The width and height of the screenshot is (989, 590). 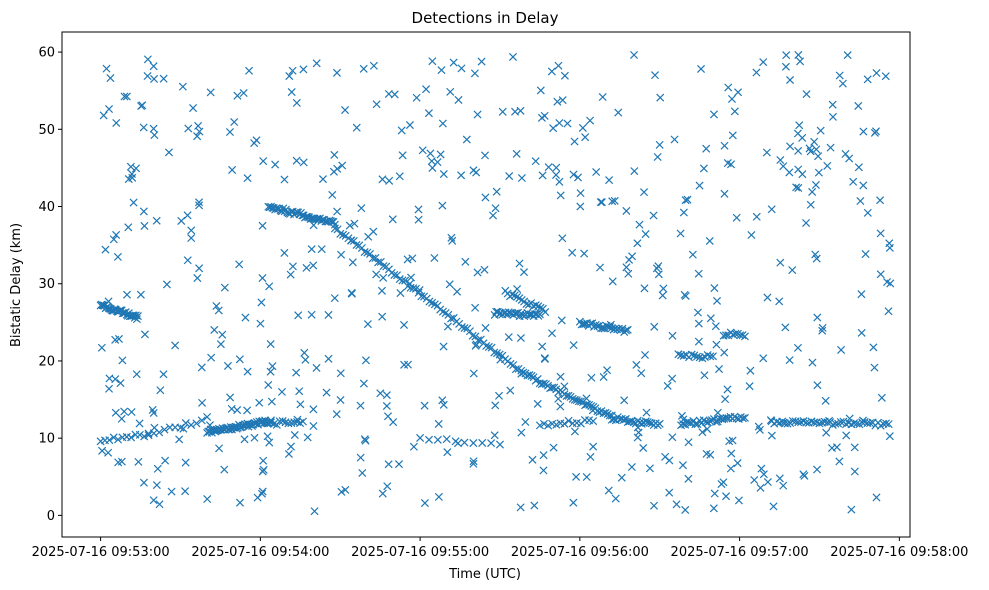 What do you see at coordinates (485, 18) in the screenshot?
I see `chart-title: Detections in Delay` at bounding box center [485, 18].